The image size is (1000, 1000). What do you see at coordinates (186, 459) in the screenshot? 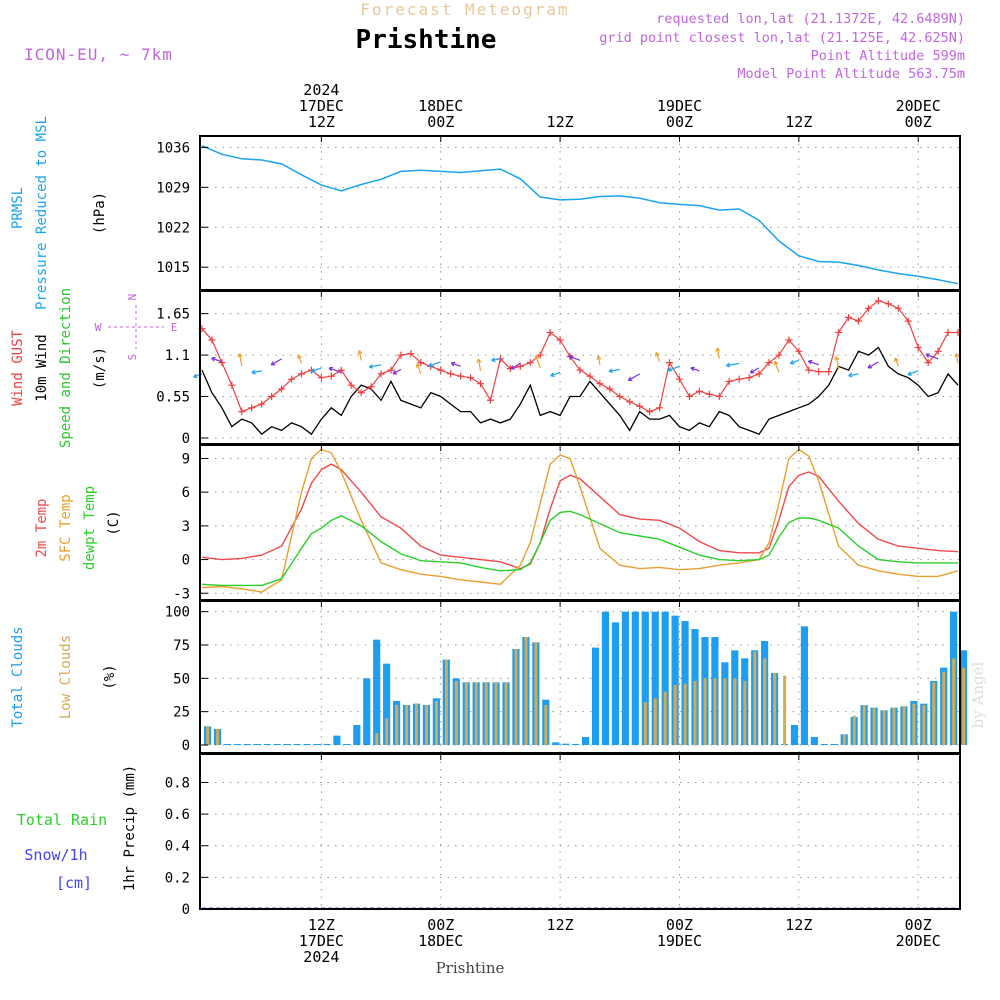
I see `temp-ytick-label: 9` at bounding box center [186, 459].